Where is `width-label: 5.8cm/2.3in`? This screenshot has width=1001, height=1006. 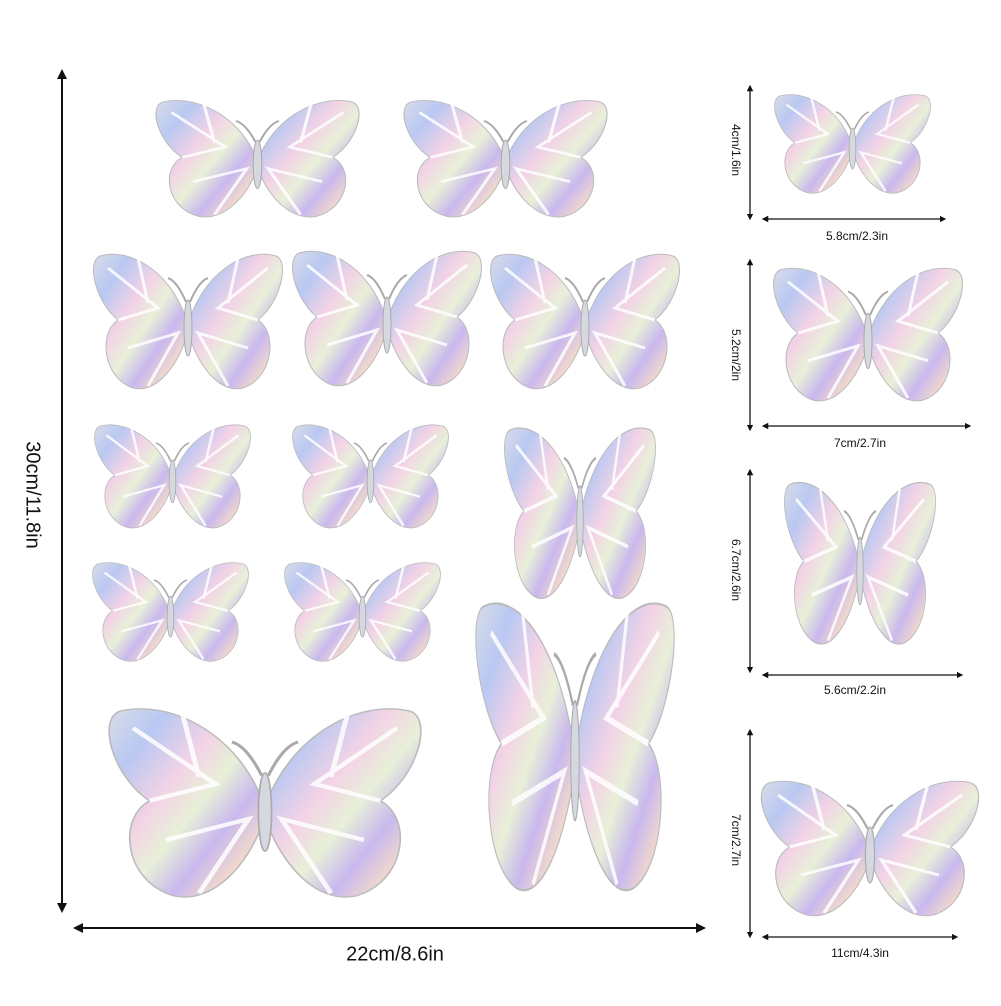 width-label: 5.8cm/2.3in is located at coordinates (857, 236).